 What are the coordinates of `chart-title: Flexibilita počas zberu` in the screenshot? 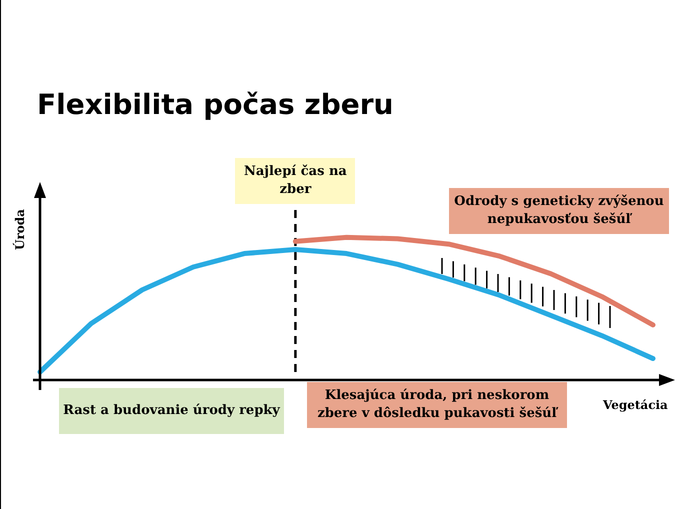 It's located at (215, 104).